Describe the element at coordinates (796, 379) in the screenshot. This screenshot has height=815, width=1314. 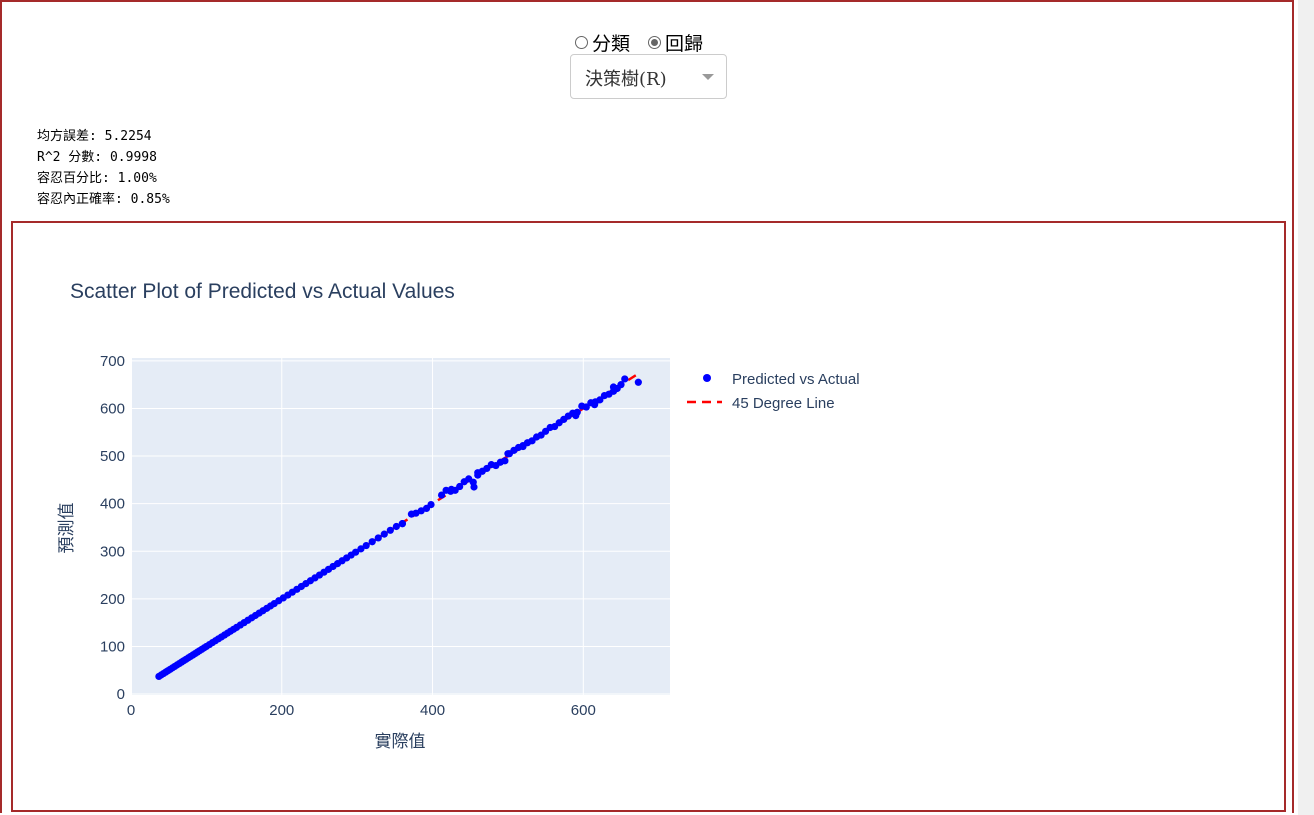
I see `legend-label-predicted: Predicted vs Actual` at that location.